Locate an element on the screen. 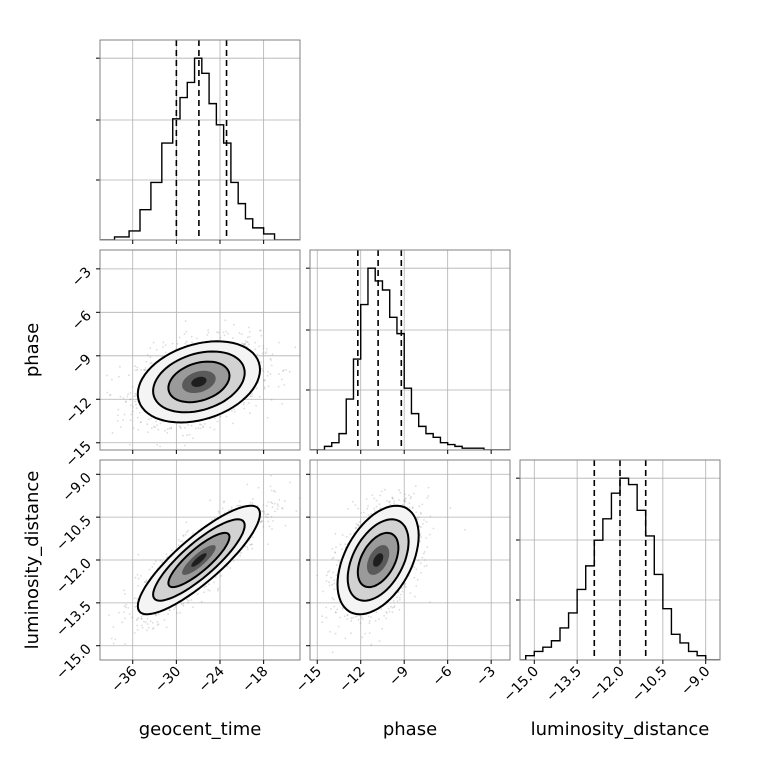 The height and width of the screenshot is (760, 760). y-axis-label-luminosity_distance: luminosity_distance is located at coordinates (32, 560).